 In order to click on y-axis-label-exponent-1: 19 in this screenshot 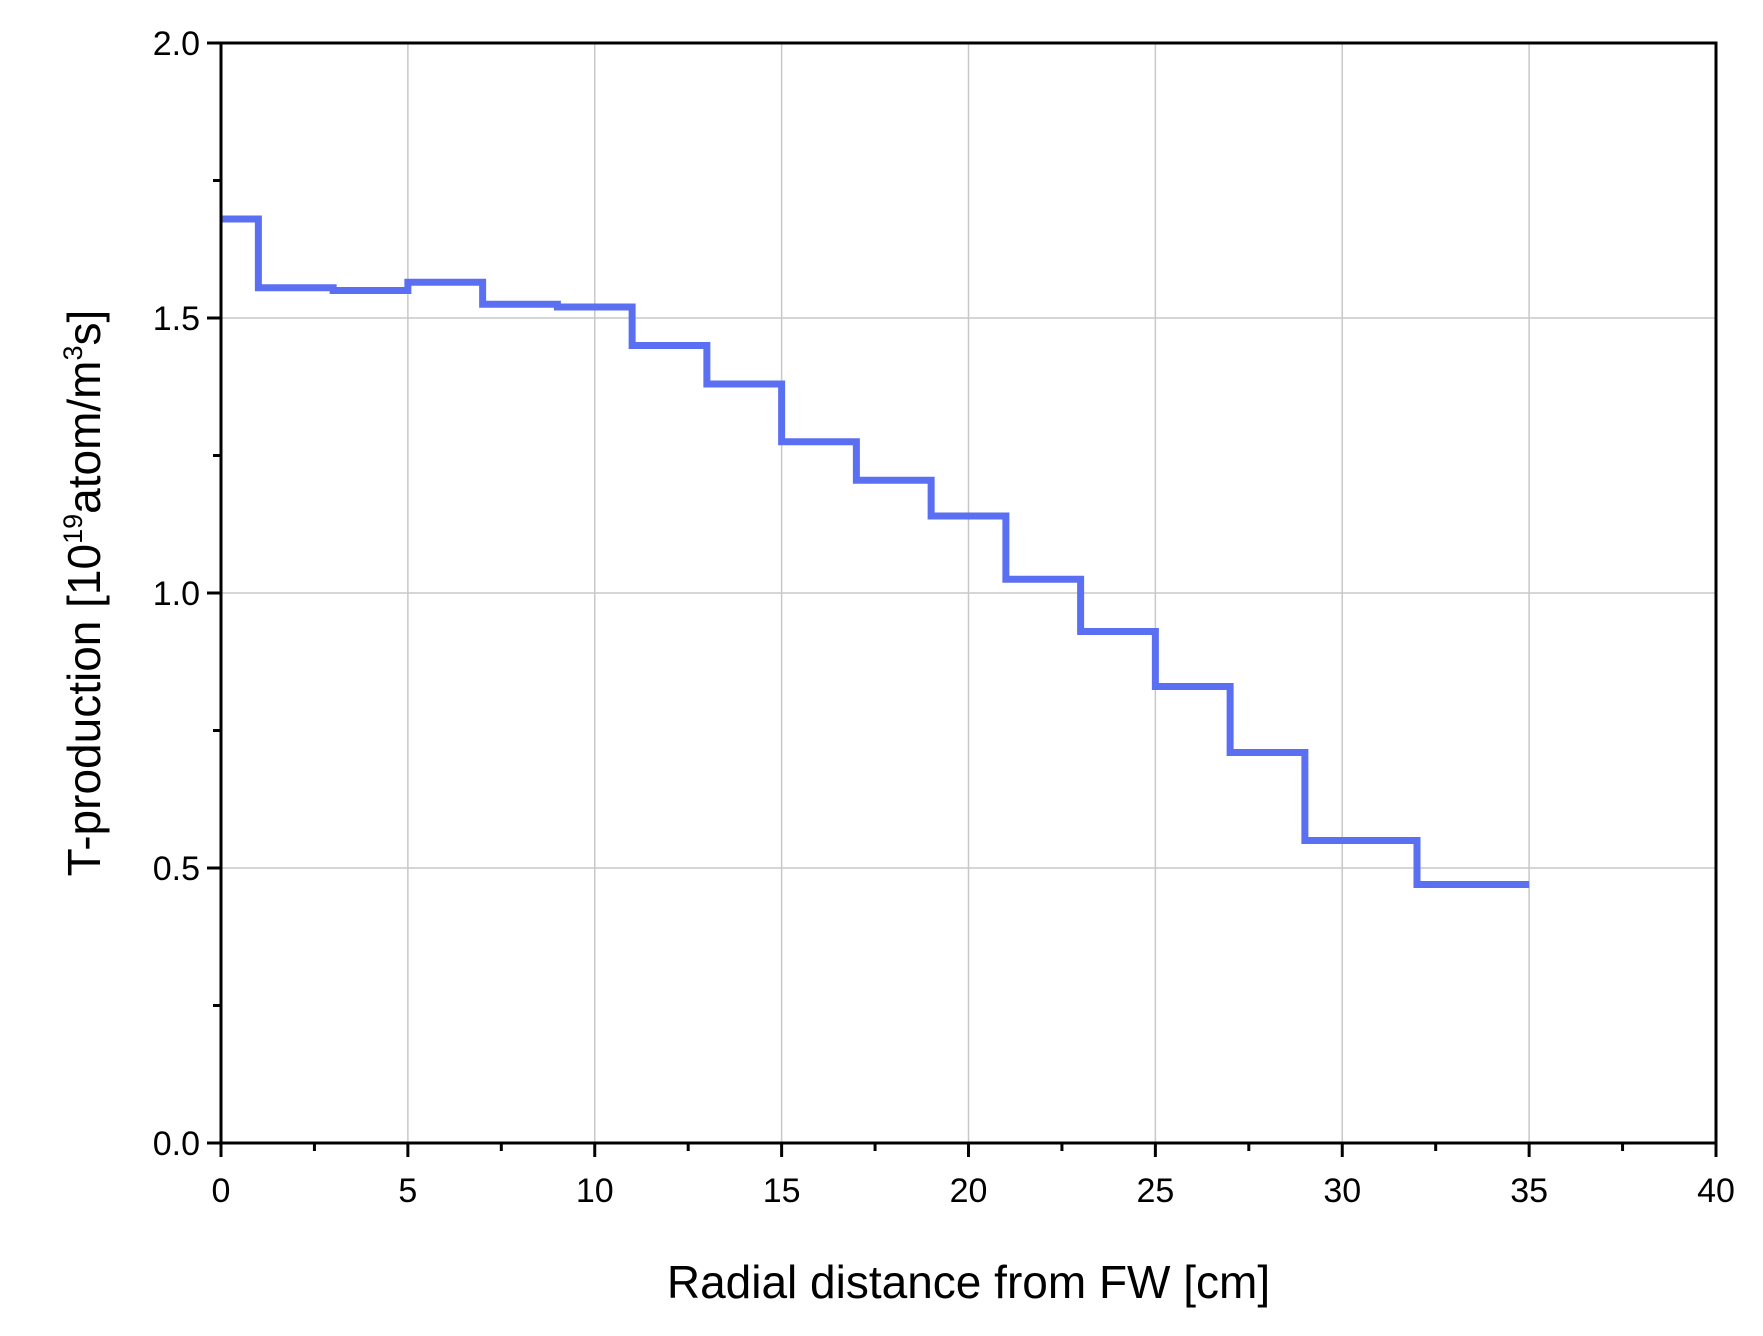, I will do `click(73, 529)`.